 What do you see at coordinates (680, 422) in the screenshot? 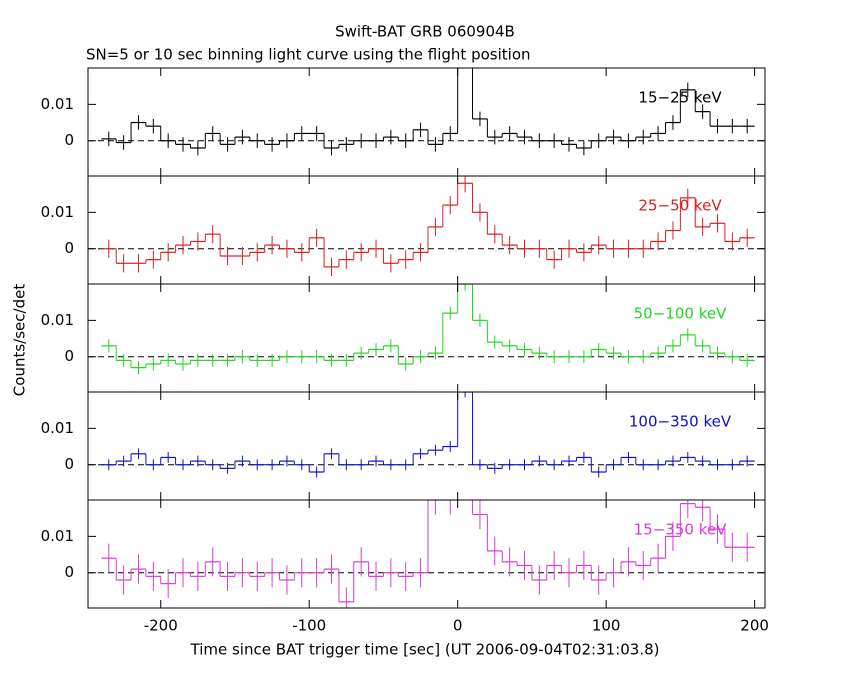
I see `legend-label: 100−350 keV` at bounding box center [680, 422].